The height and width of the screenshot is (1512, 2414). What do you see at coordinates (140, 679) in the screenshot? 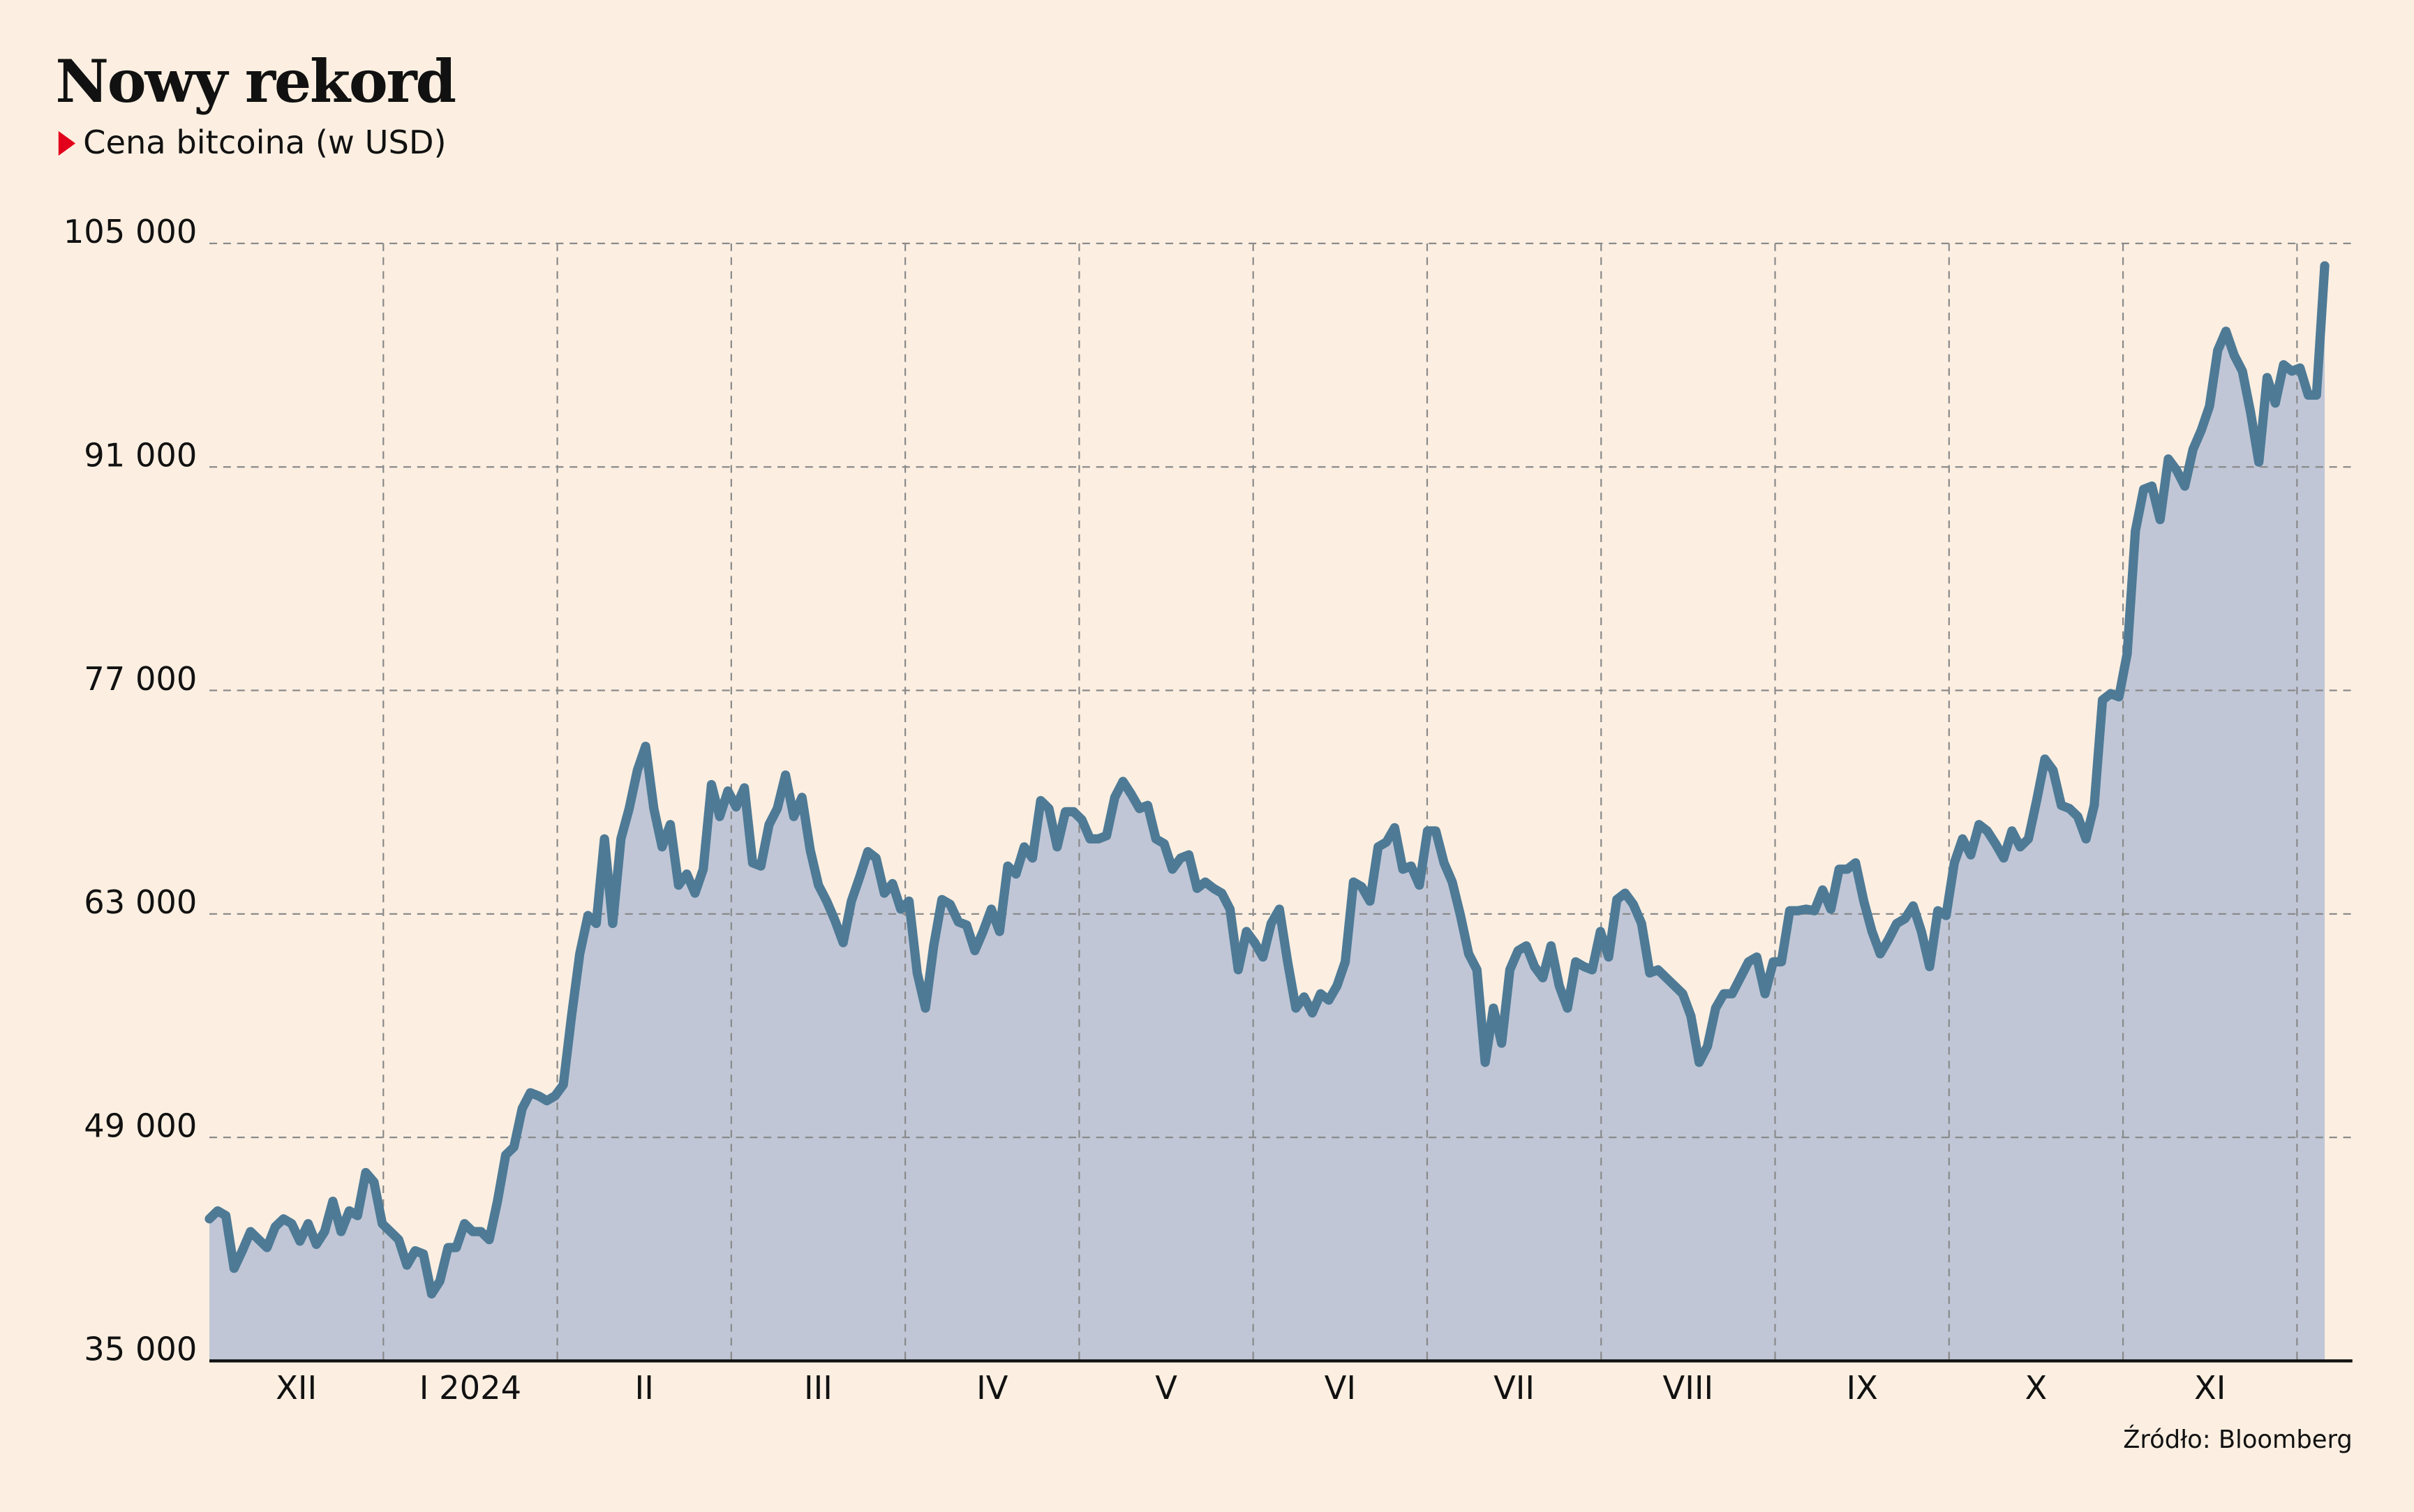
I see `y-tick-label: 77 000` at bounding box center [140, 679].